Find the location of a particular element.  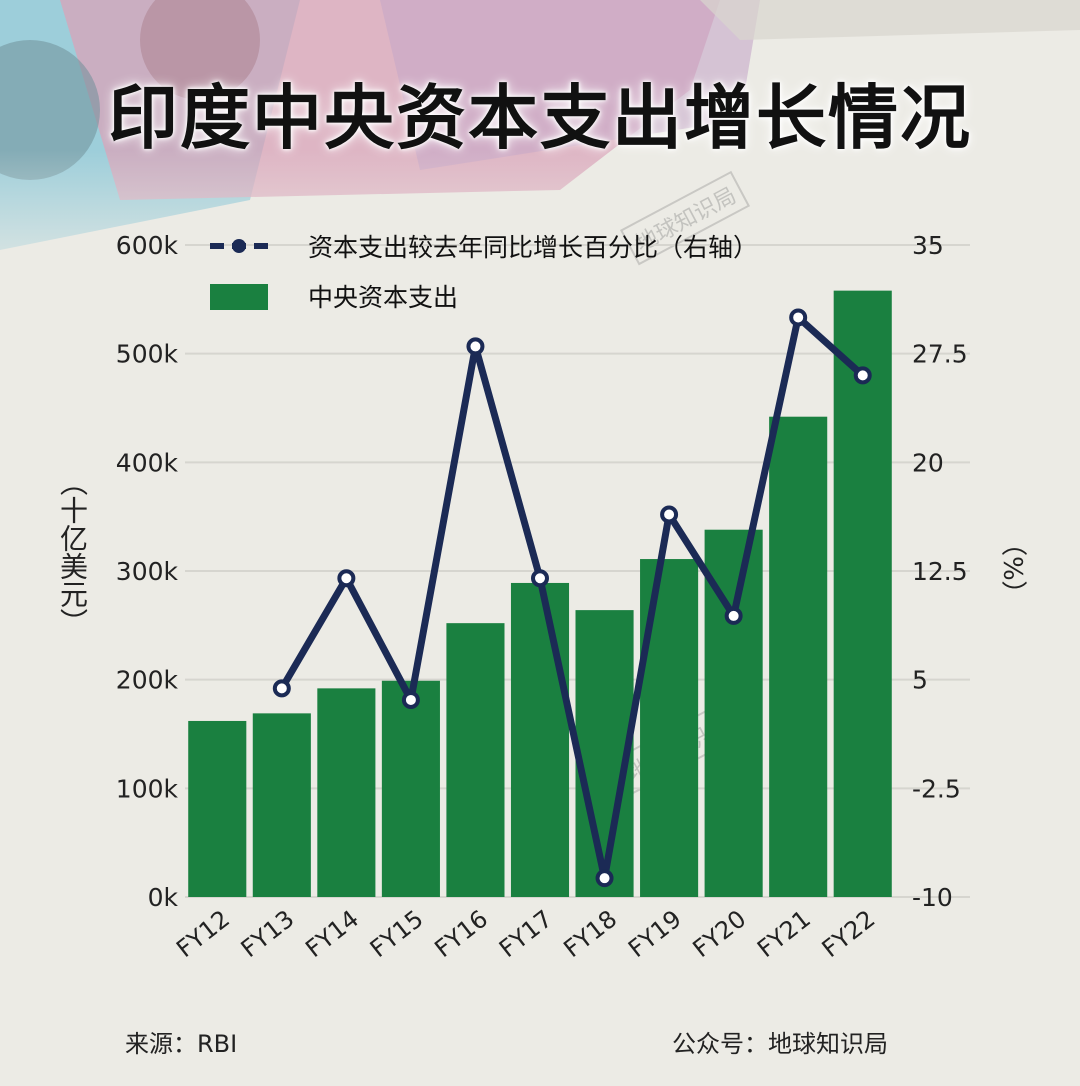

x-tick-label: FY14 is located at coordinates (332, 934).